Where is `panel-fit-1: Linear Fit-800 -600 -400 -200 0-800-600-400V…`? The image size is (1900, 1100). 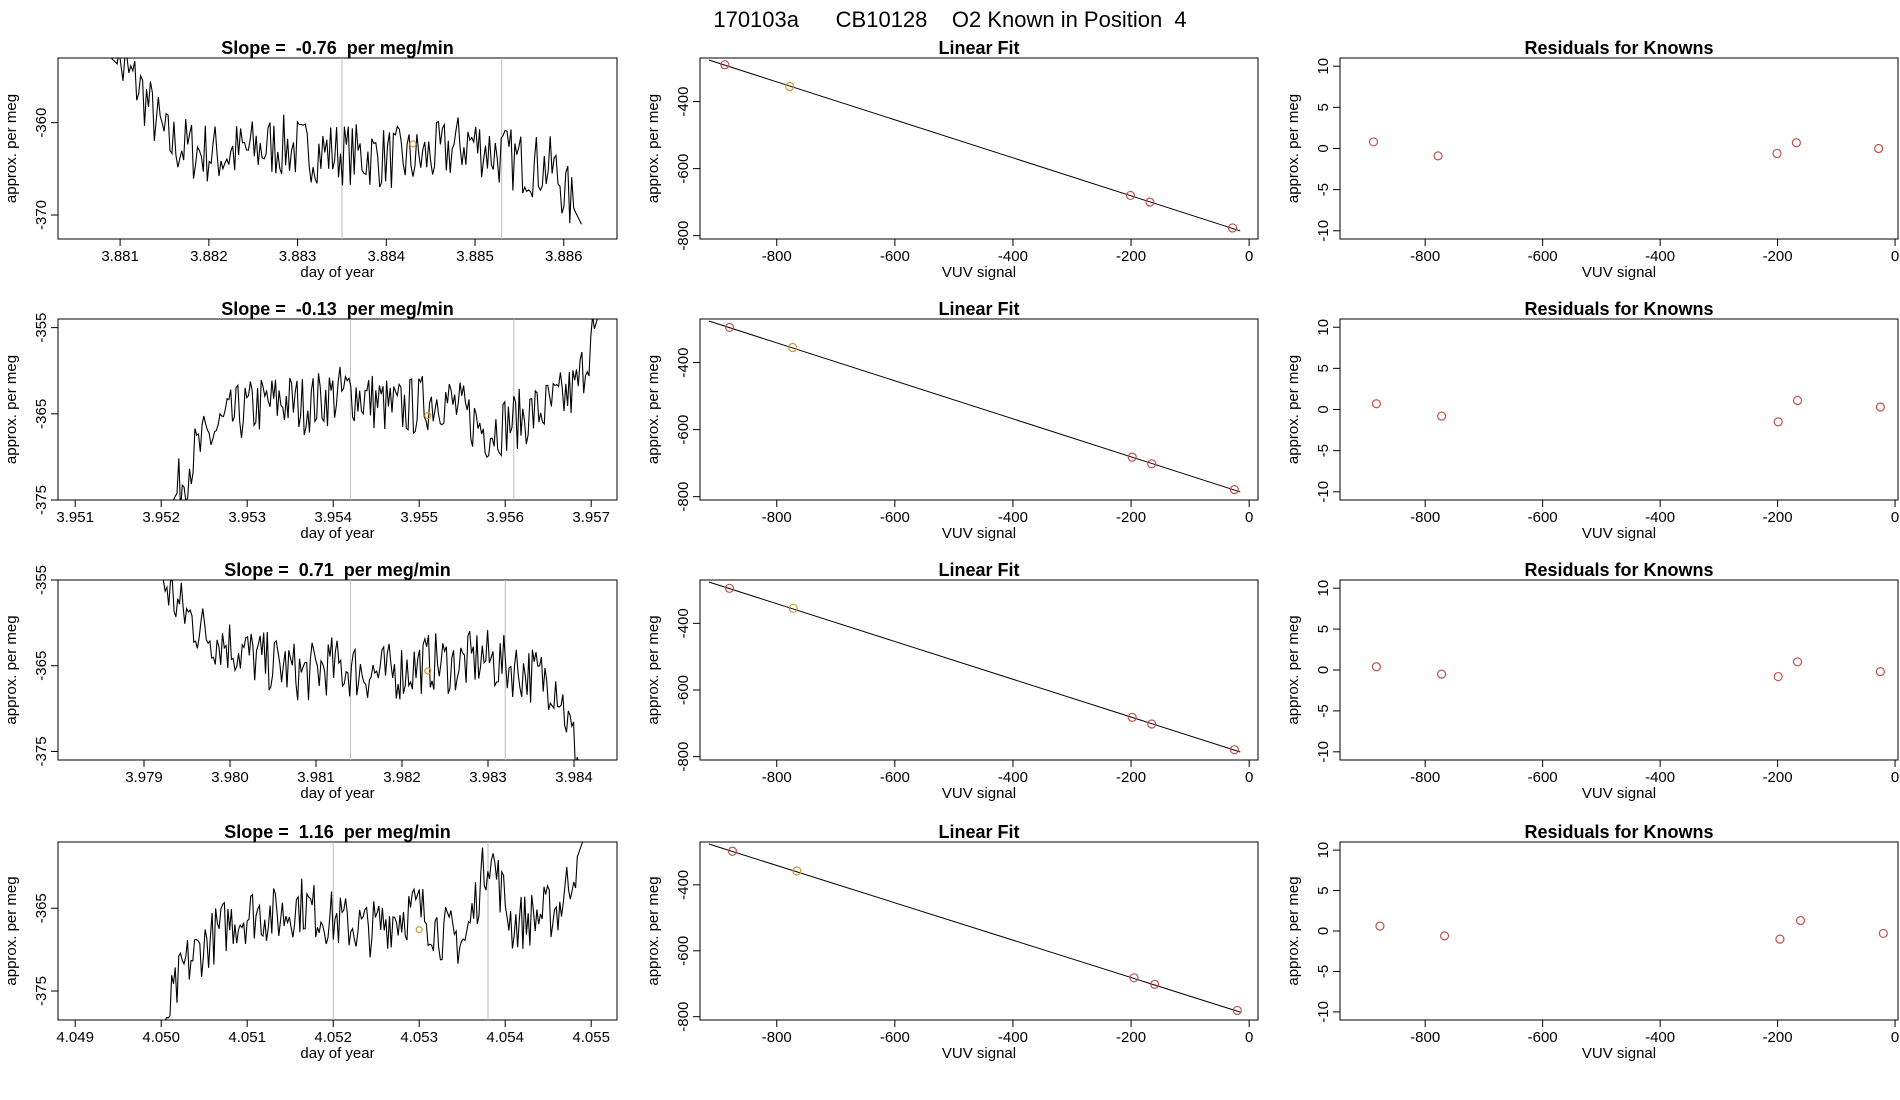 panel-fit-1: Linear Fit-800 -600 -400 -200 0-800-600-400V… is located at coordinates (952, 159).